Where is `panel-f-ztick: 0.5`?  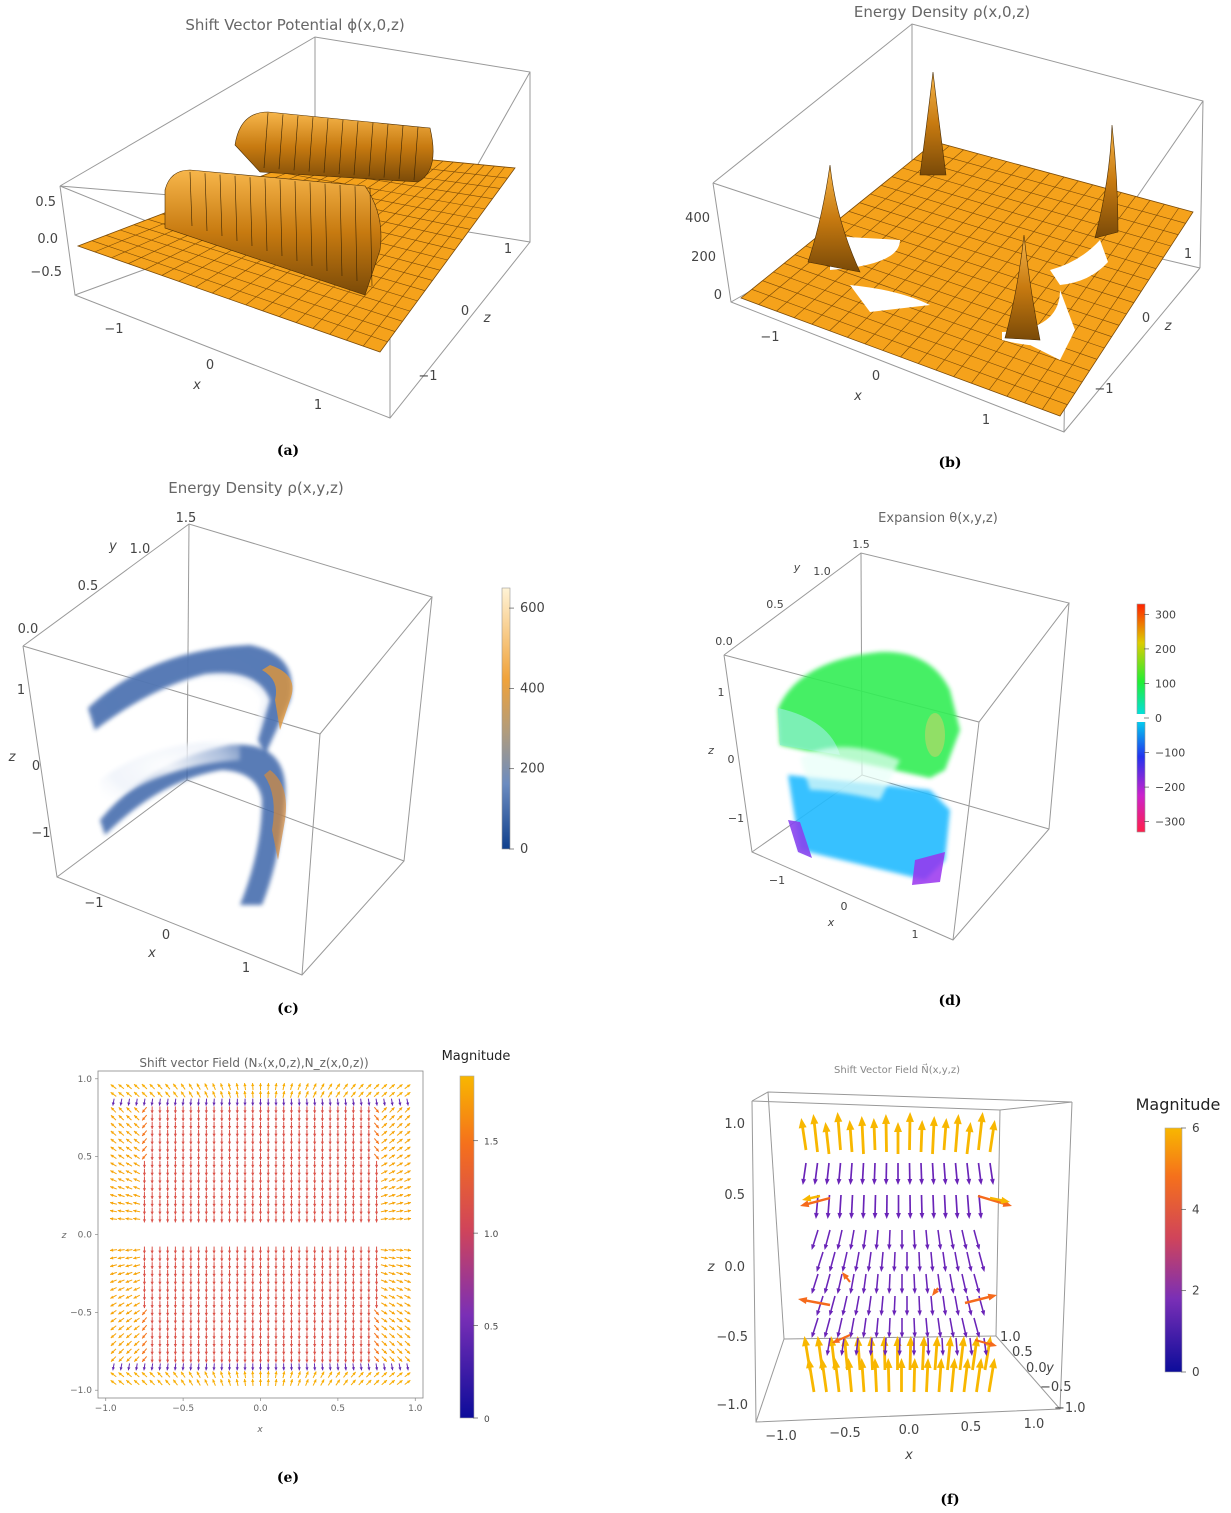
panel-f-ztick: 0.5 is located at coordinates (734, 1195).